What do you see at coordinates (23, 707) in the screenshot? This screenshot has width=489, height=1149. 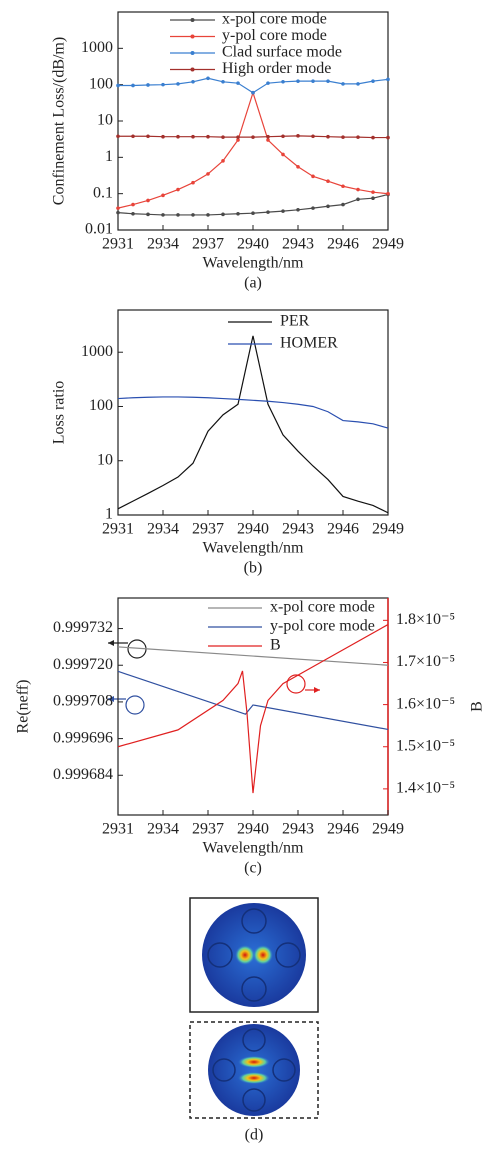 I see `y-axis-label: Re(neff)` at bounding box center [23, 707].